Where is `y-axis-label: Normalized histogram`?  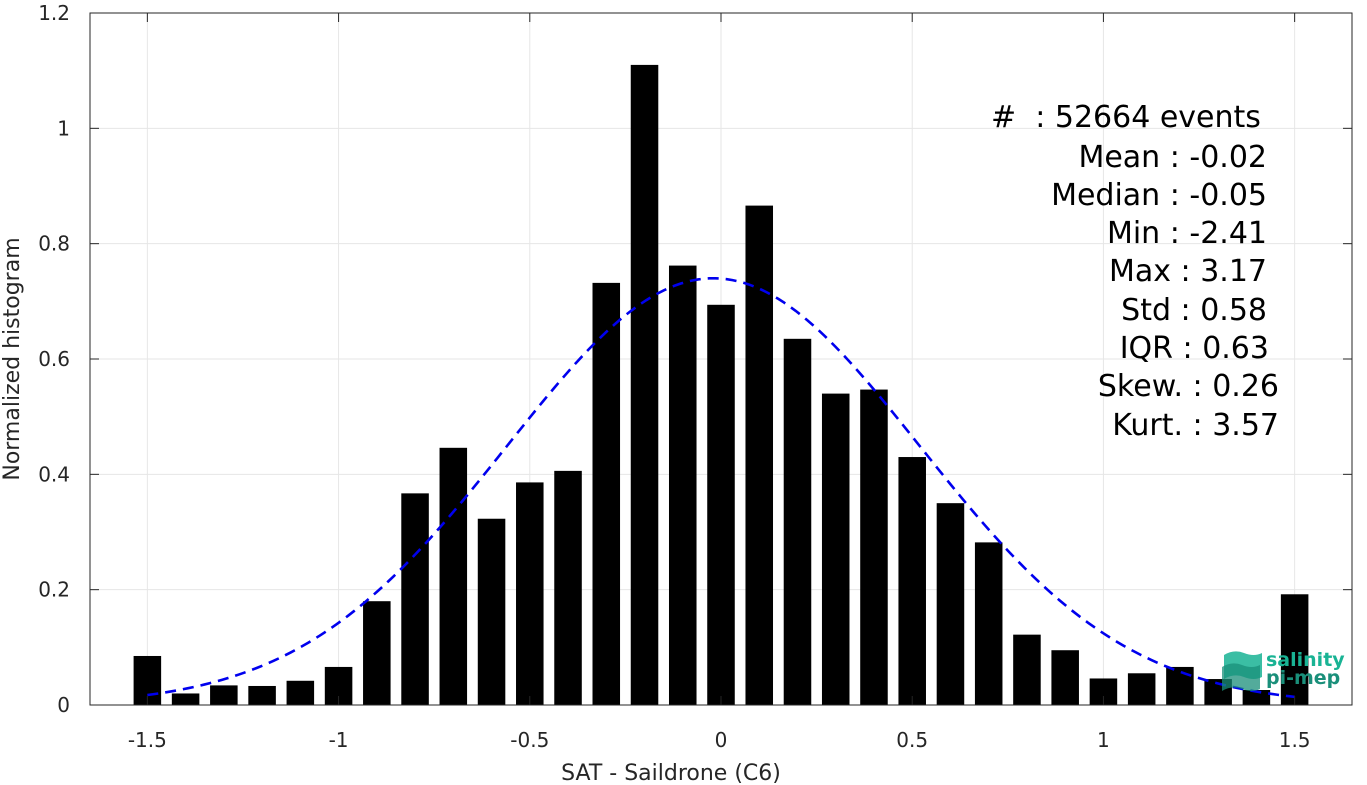 y-axis-label: Normalized histogram is located at coordinates (12, 358).